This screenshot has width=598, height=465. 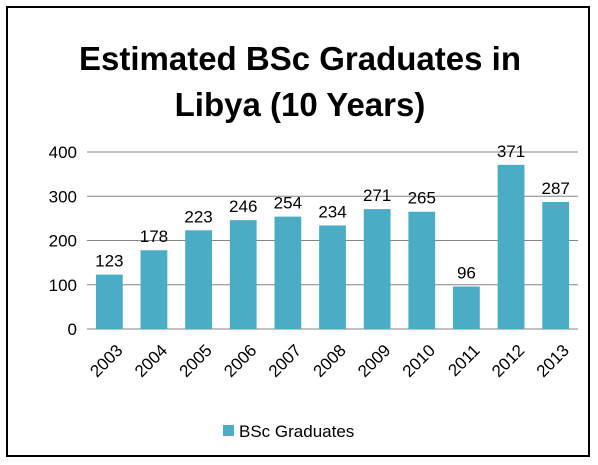 I want to click on x-tick-label-2007: 2007, so click(x=285, y=361).